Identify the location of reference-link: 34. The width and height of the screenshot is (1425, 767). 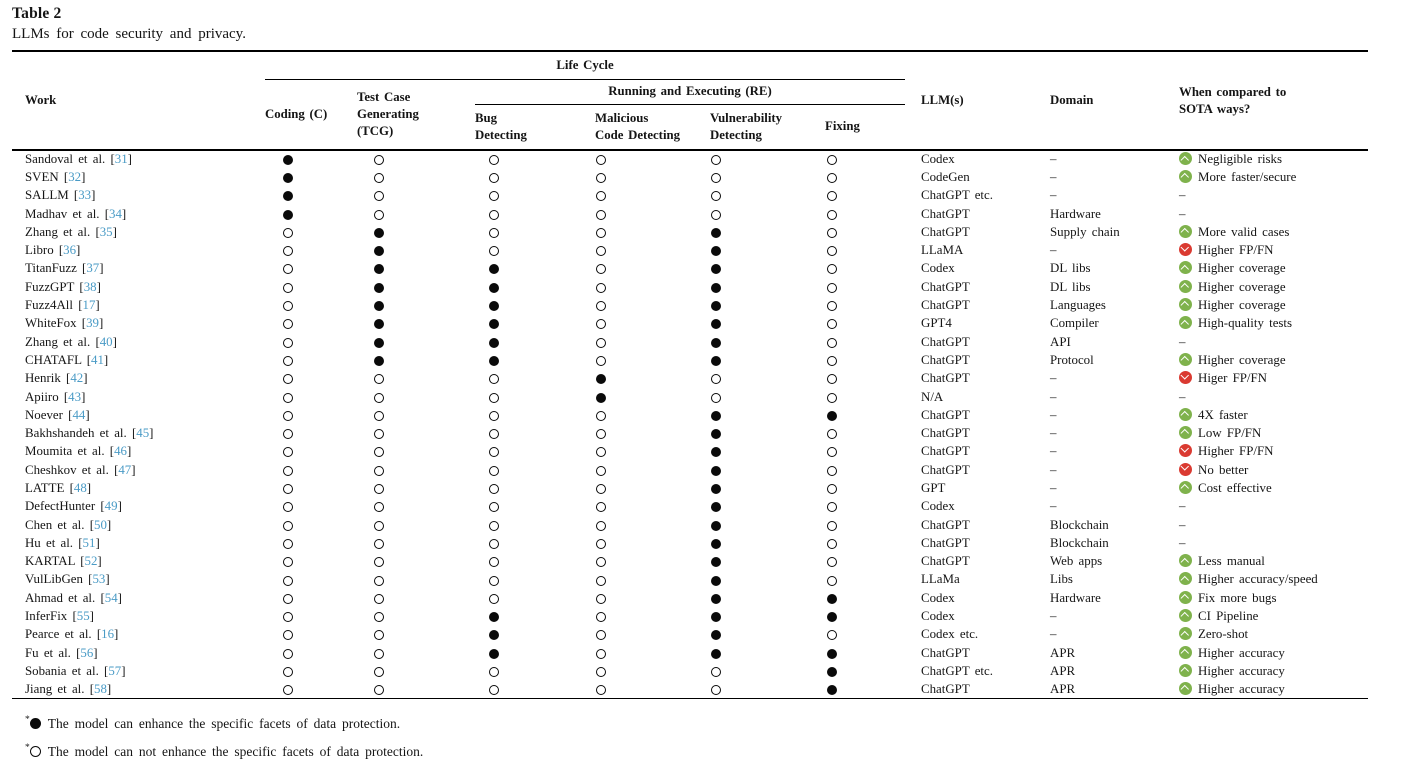
(115, 213).